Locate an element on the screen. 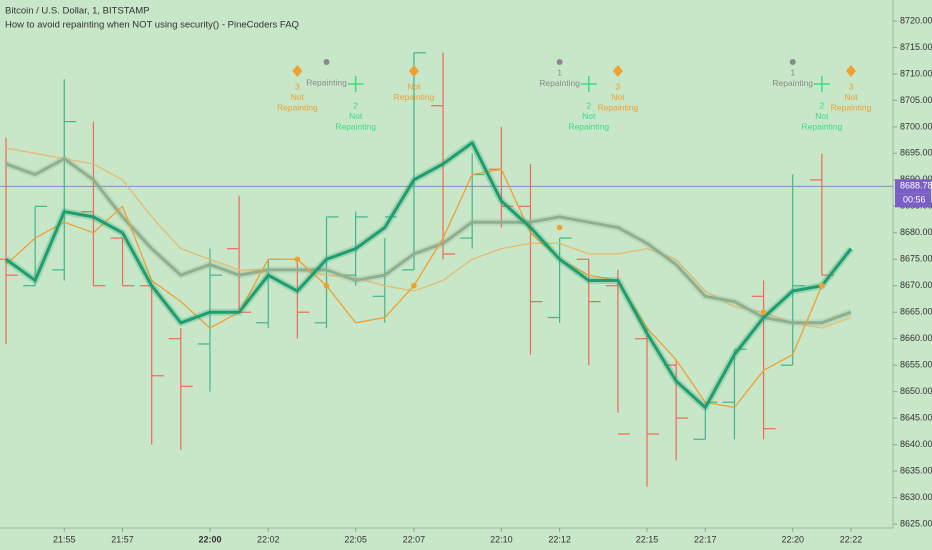 The width and height of the screenshot is (932, 550). y-tick-label: 8700.00 is located at coordinates (916, 126).